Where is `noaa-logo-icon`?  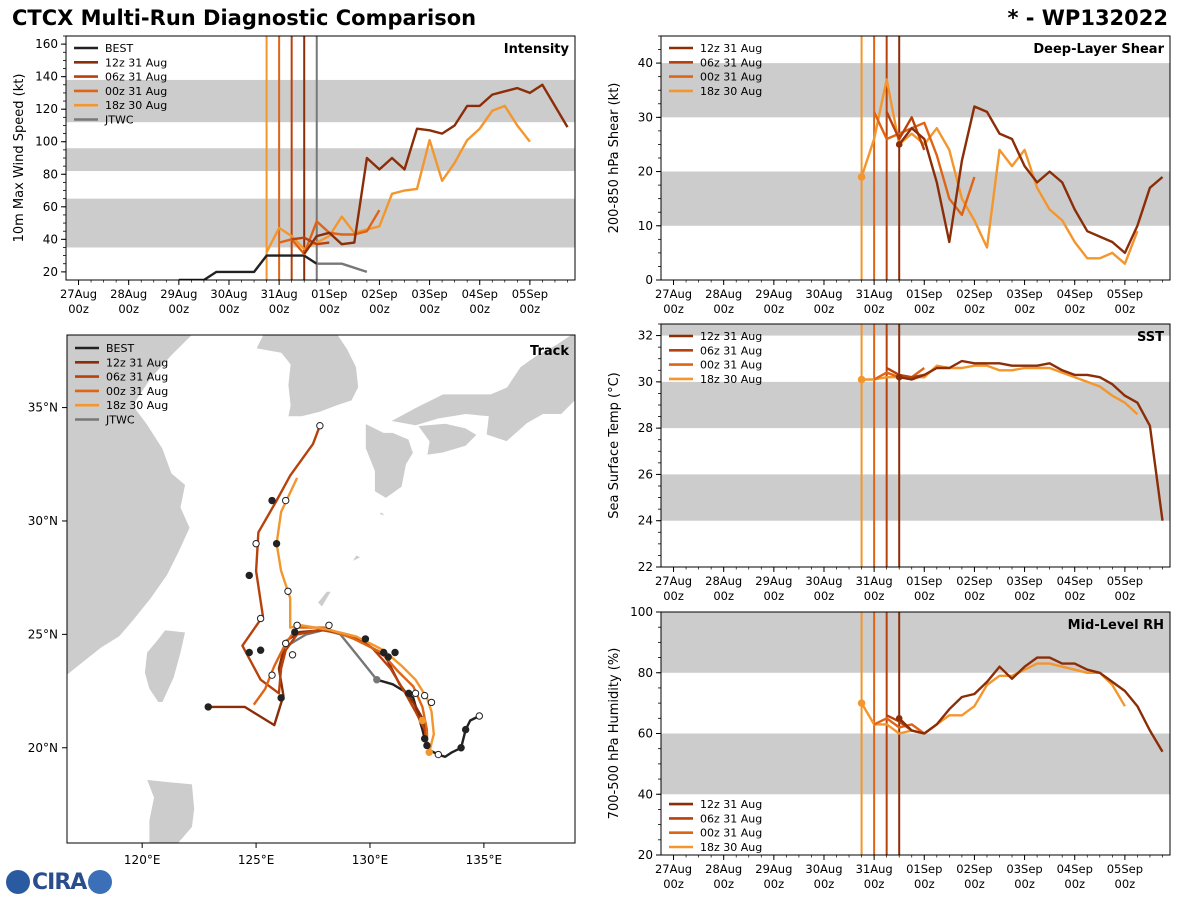
noaa-logo-icon is located at coordinates (100, 882).